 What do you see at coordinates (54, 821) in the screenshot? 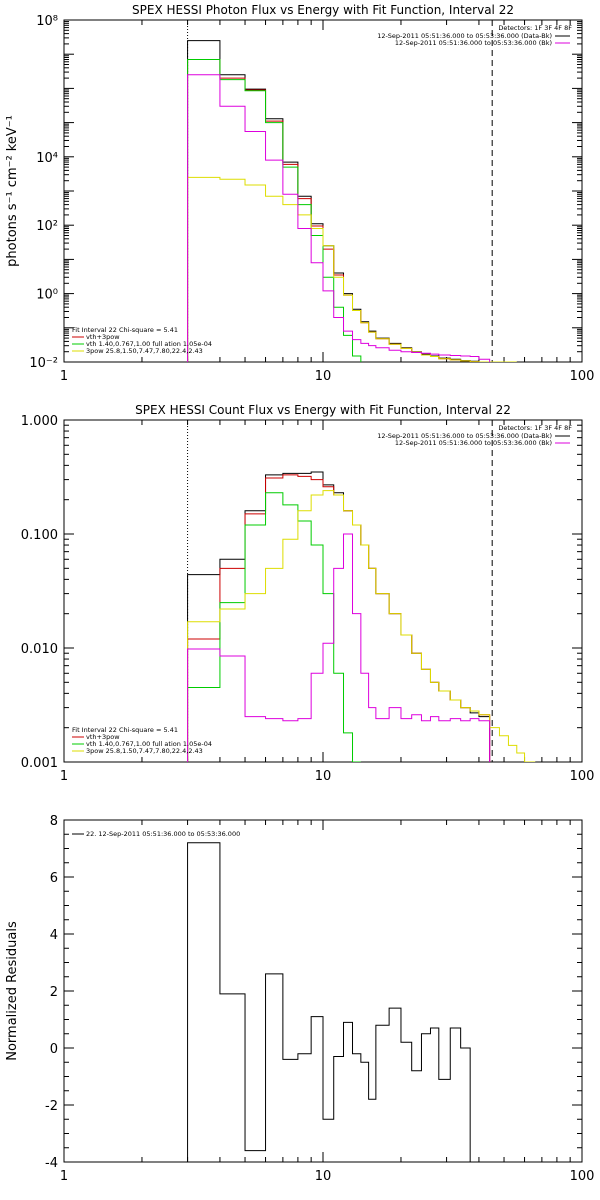
I see `y-tick-label: 8` at bounding box center [54, 821].